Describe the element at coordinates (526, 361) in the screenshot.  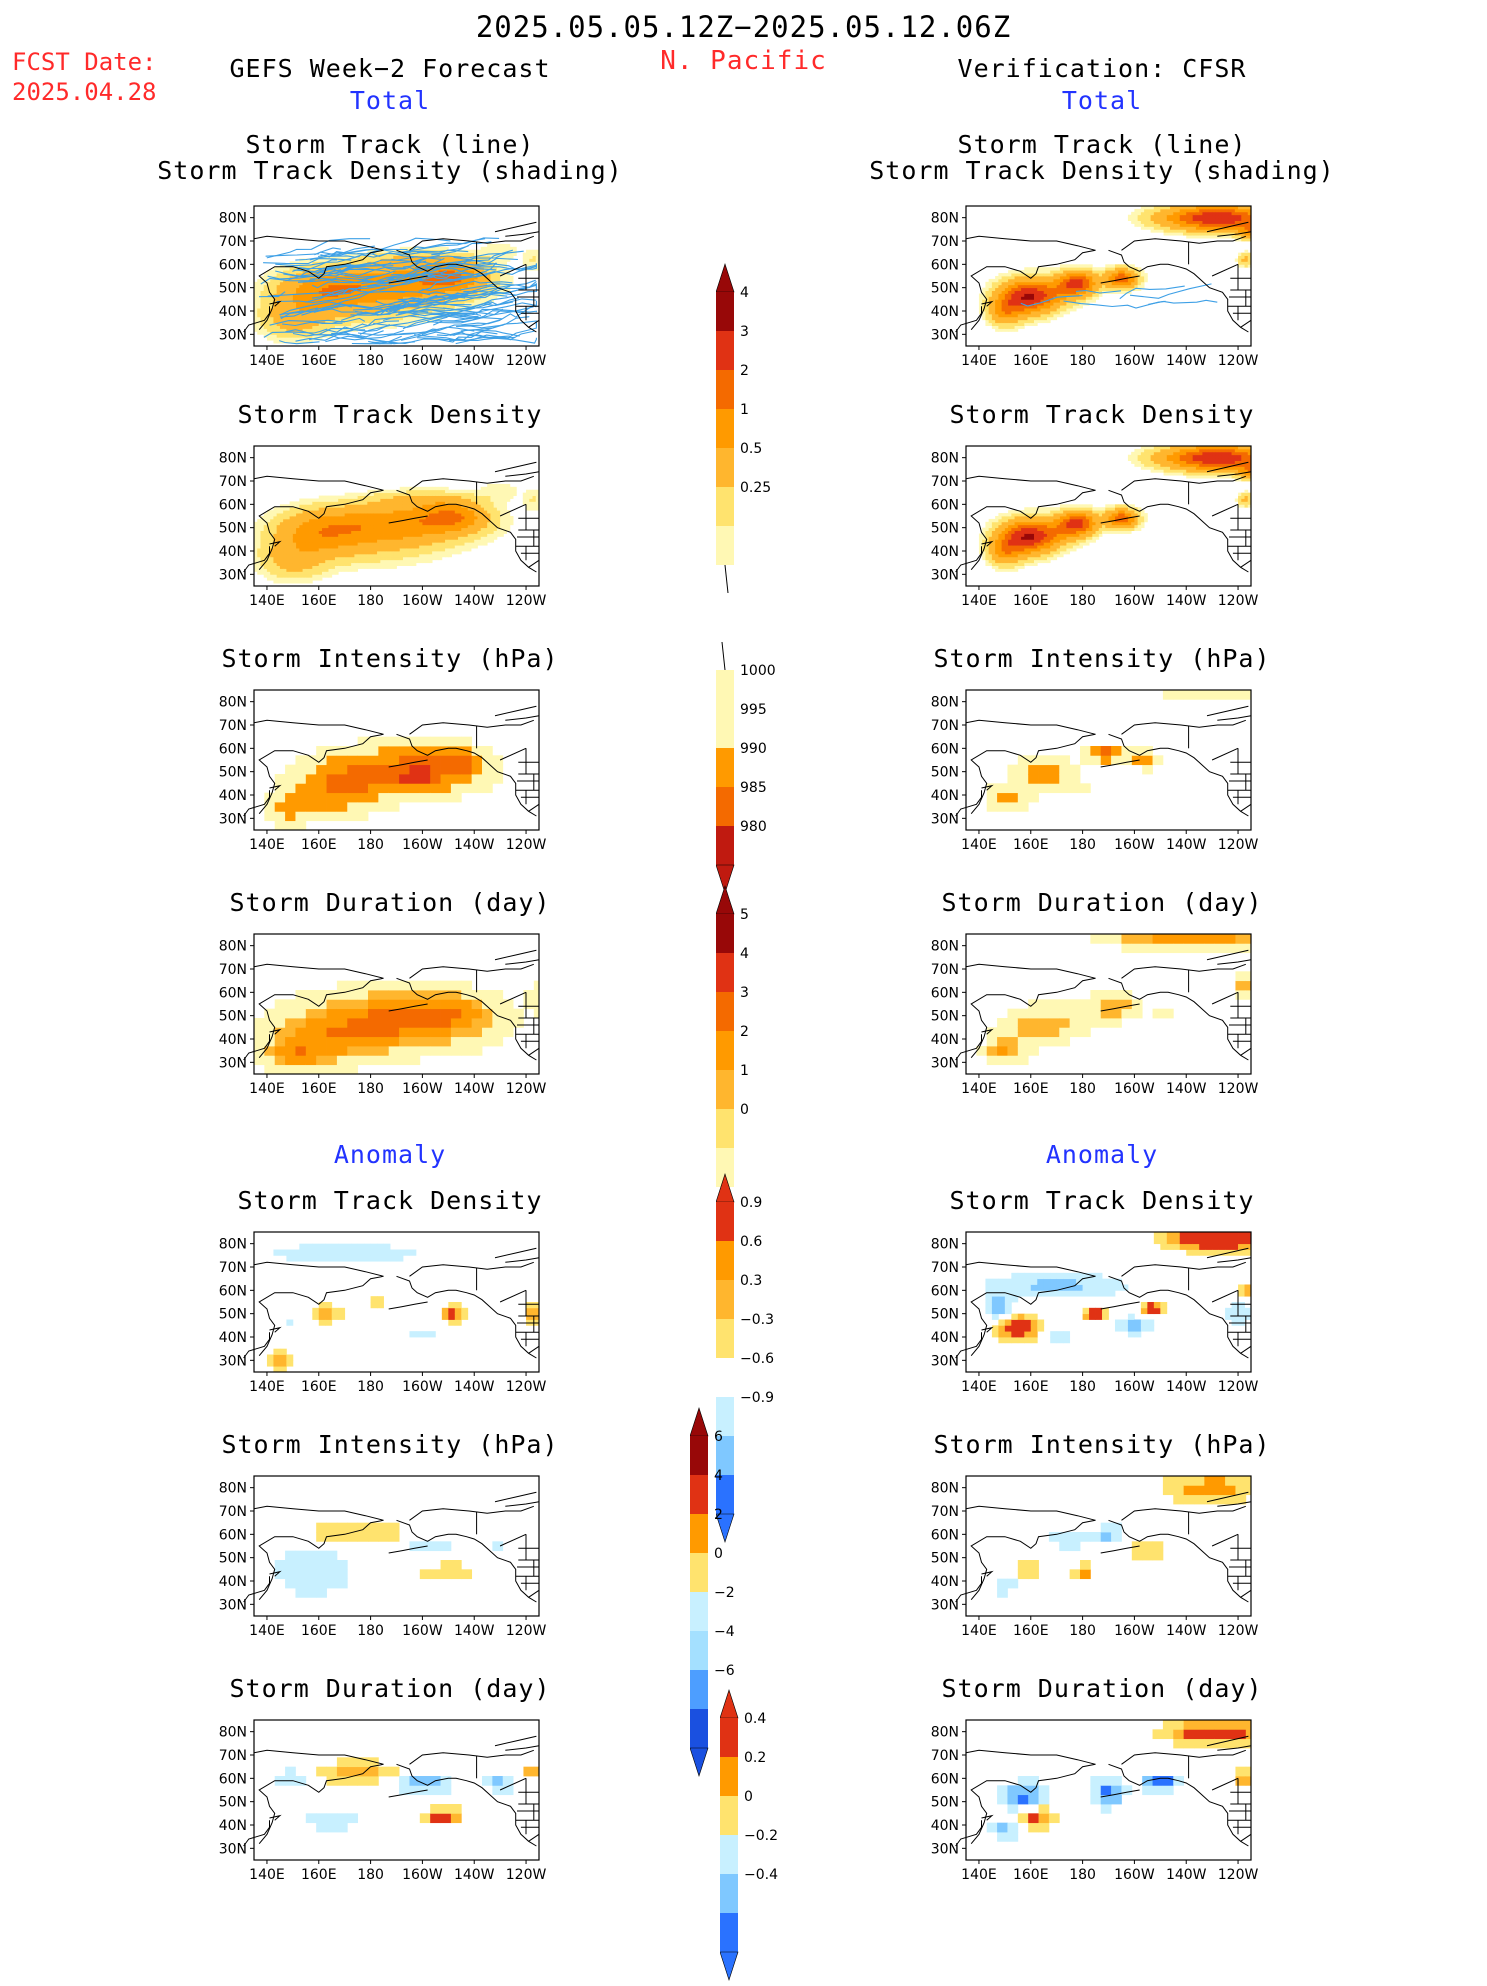
I see `lon-tick-label: 120W` at that location.